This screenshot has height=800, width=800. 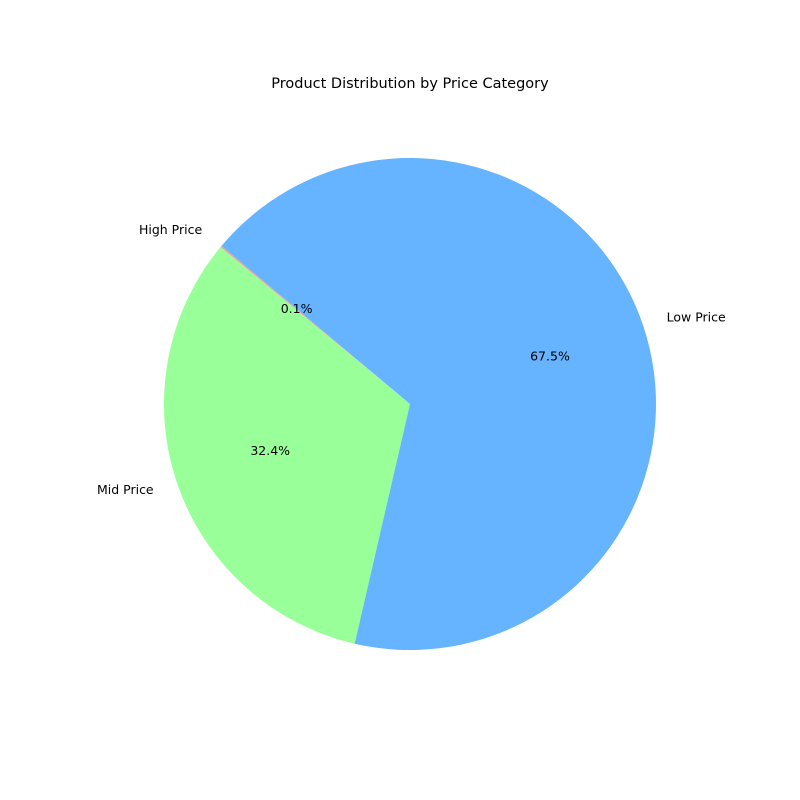 I want to click on pie-slice-high-price, so click(x=315, y=324).